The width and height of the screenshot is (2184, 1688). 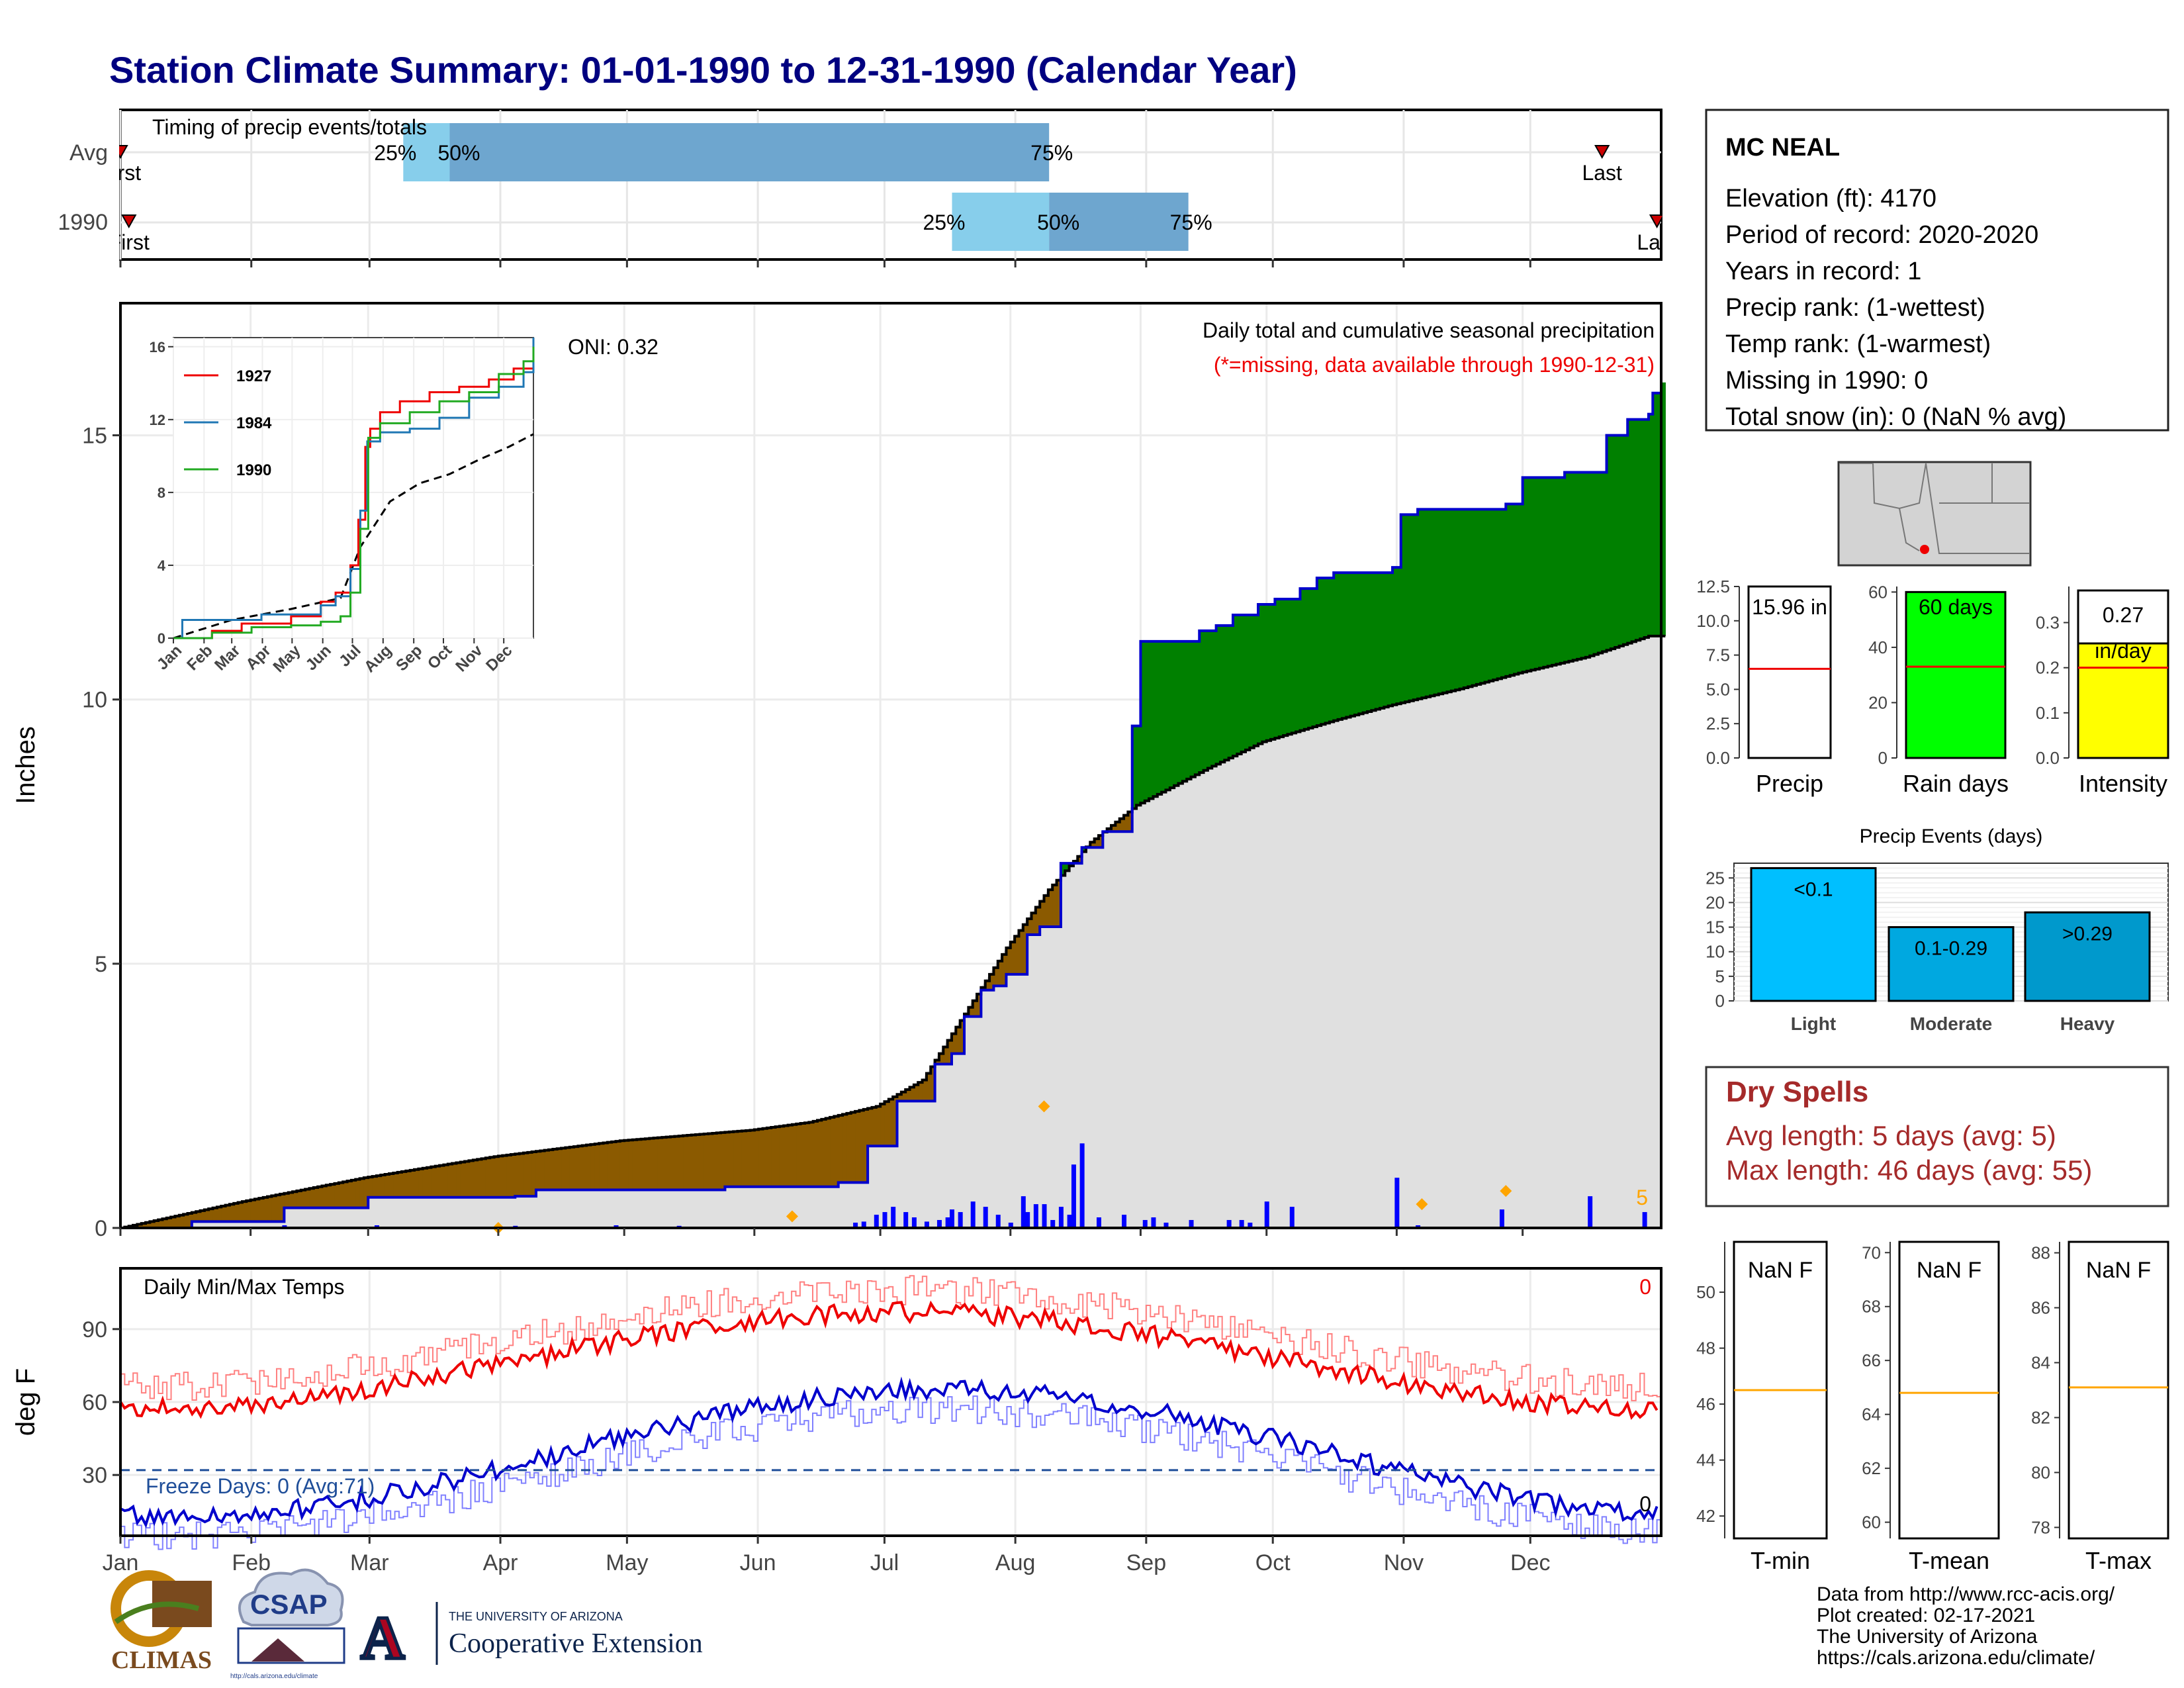 I want to click on temp-summary-ytick-label: 50, so click(x=1706, y=1292).